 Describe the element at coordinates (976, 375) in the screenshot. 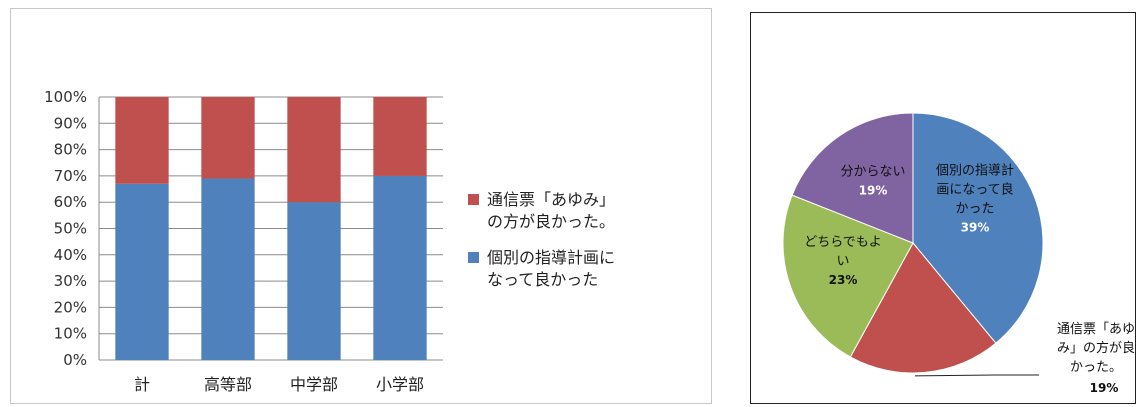

I see `leader-line` at that location.